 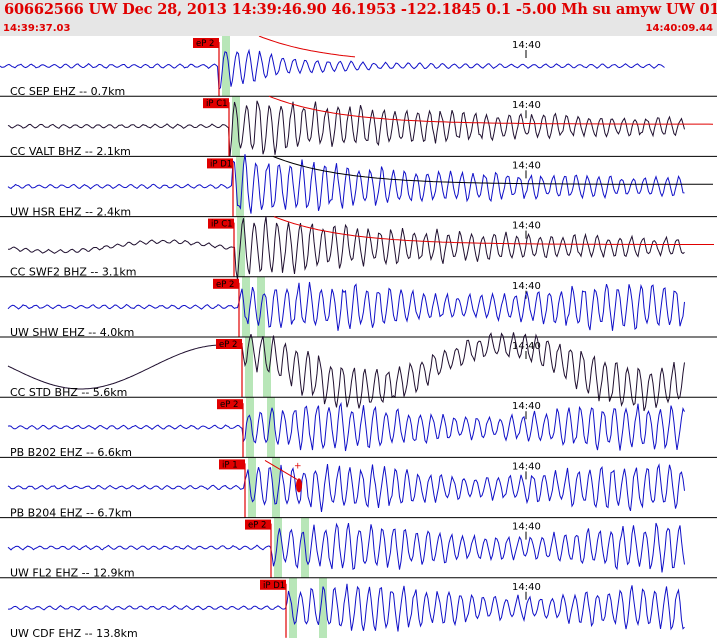 What do you see at coordinates (72, 332) in the screenshot?
I see `station-label: UW SHW EHZ -- 4.0km` at bounding box center [72, 332].